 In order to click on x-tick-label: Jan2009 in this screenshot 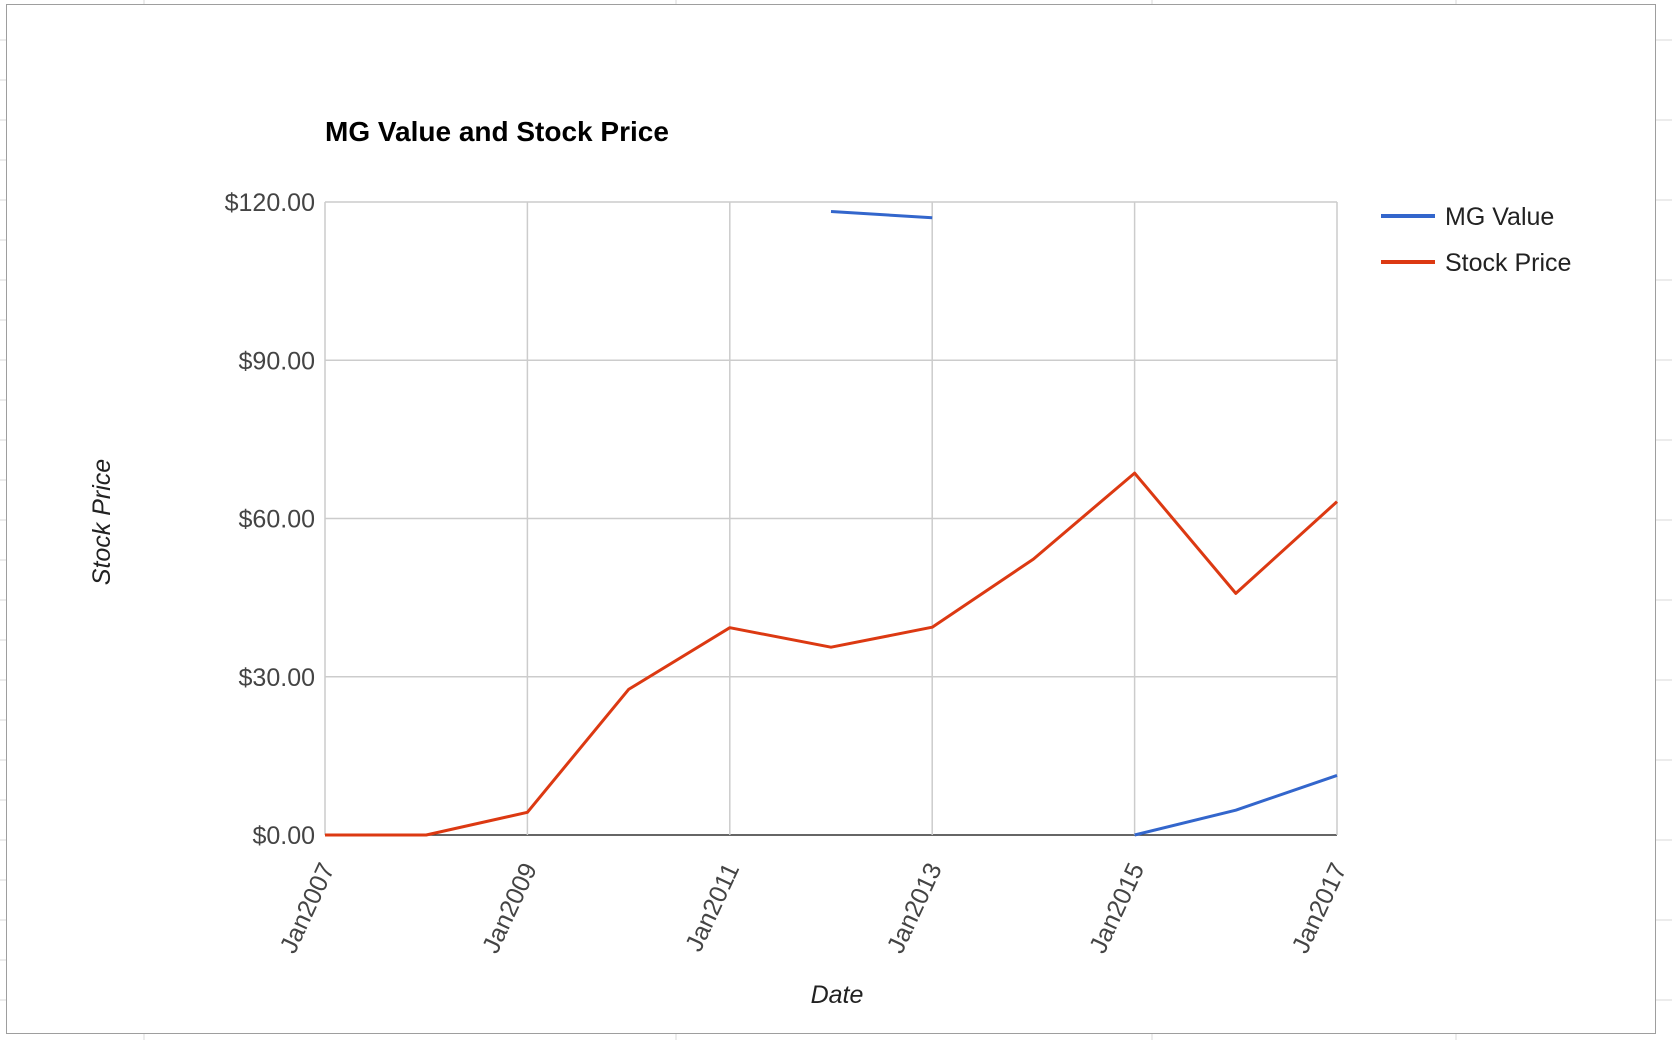, I will do `click(510, 908)`.